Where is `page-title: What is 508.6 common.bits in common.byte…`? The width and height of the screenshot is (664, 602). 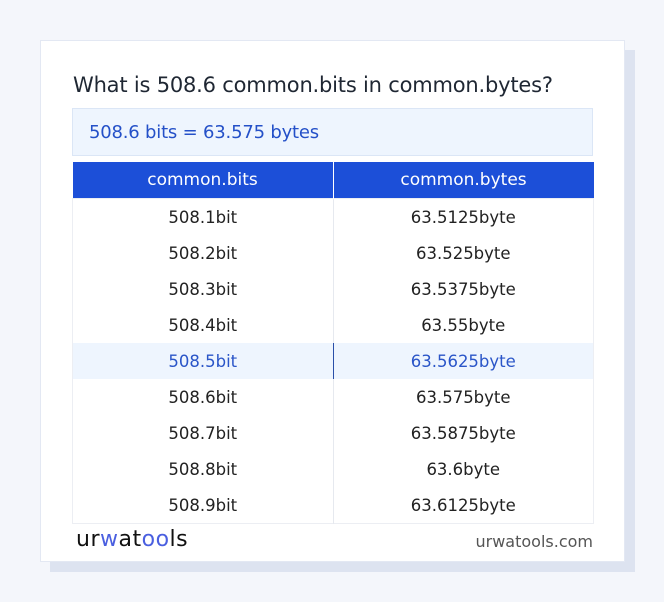
page-title: What is 508.6 common.bits in common.byte… is located at coordinates (313, 85).